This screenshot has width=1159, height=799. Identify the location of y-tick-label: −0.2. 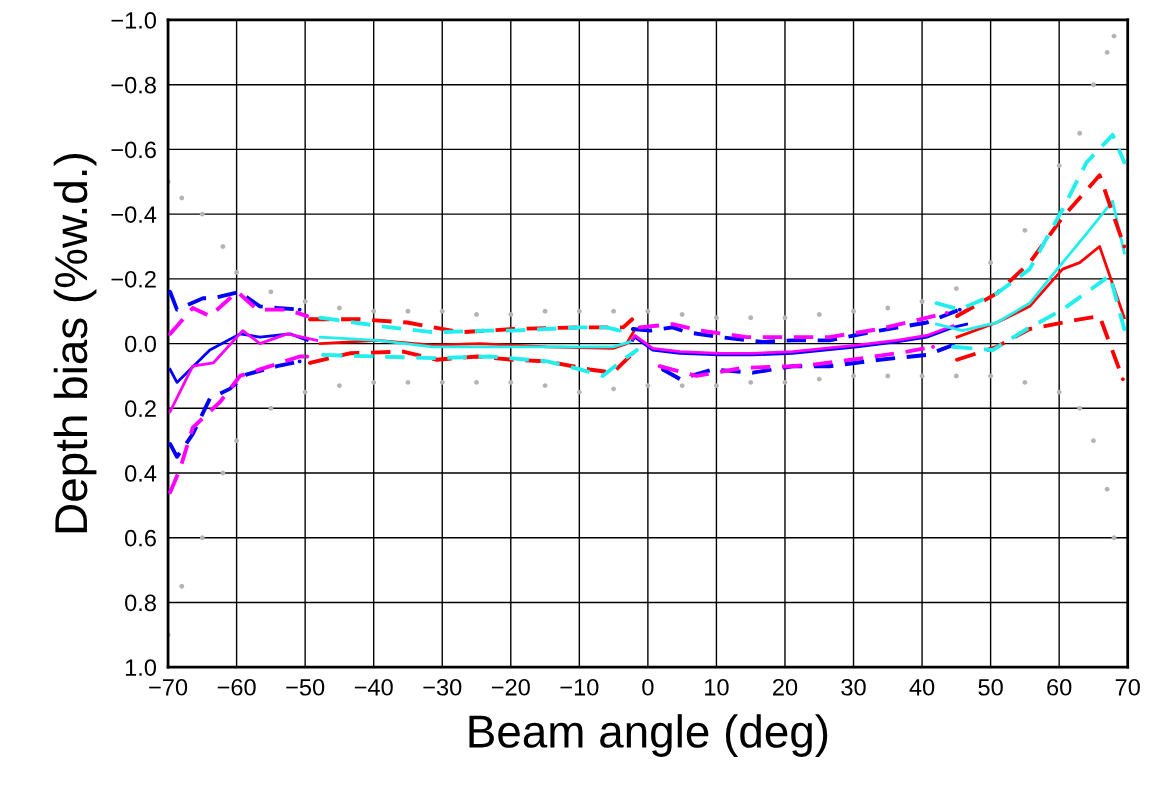
(133, 279).